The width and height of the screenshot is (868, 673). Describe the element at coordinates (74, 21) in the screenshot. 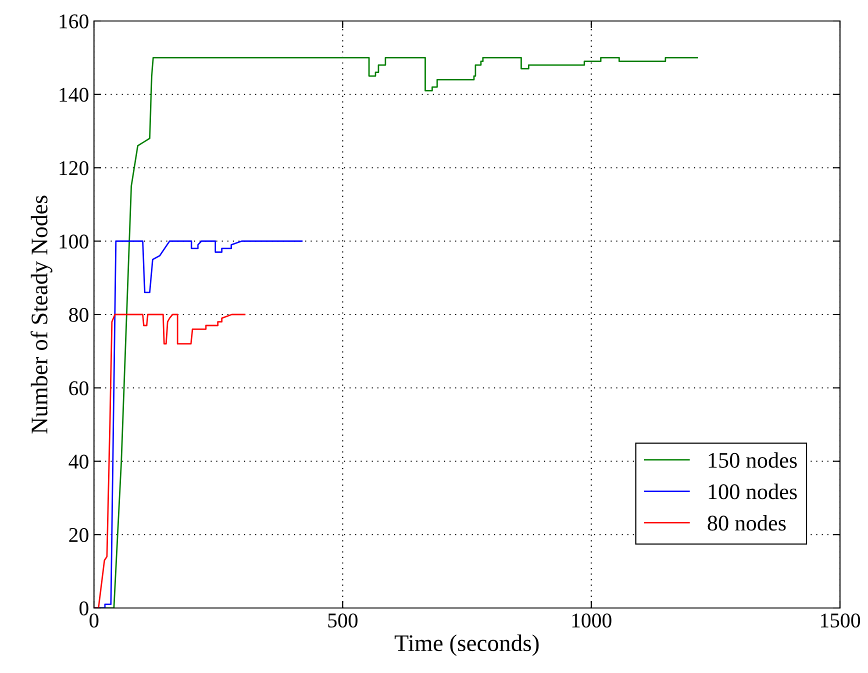

I see `y-tick-label: 160` at that location.